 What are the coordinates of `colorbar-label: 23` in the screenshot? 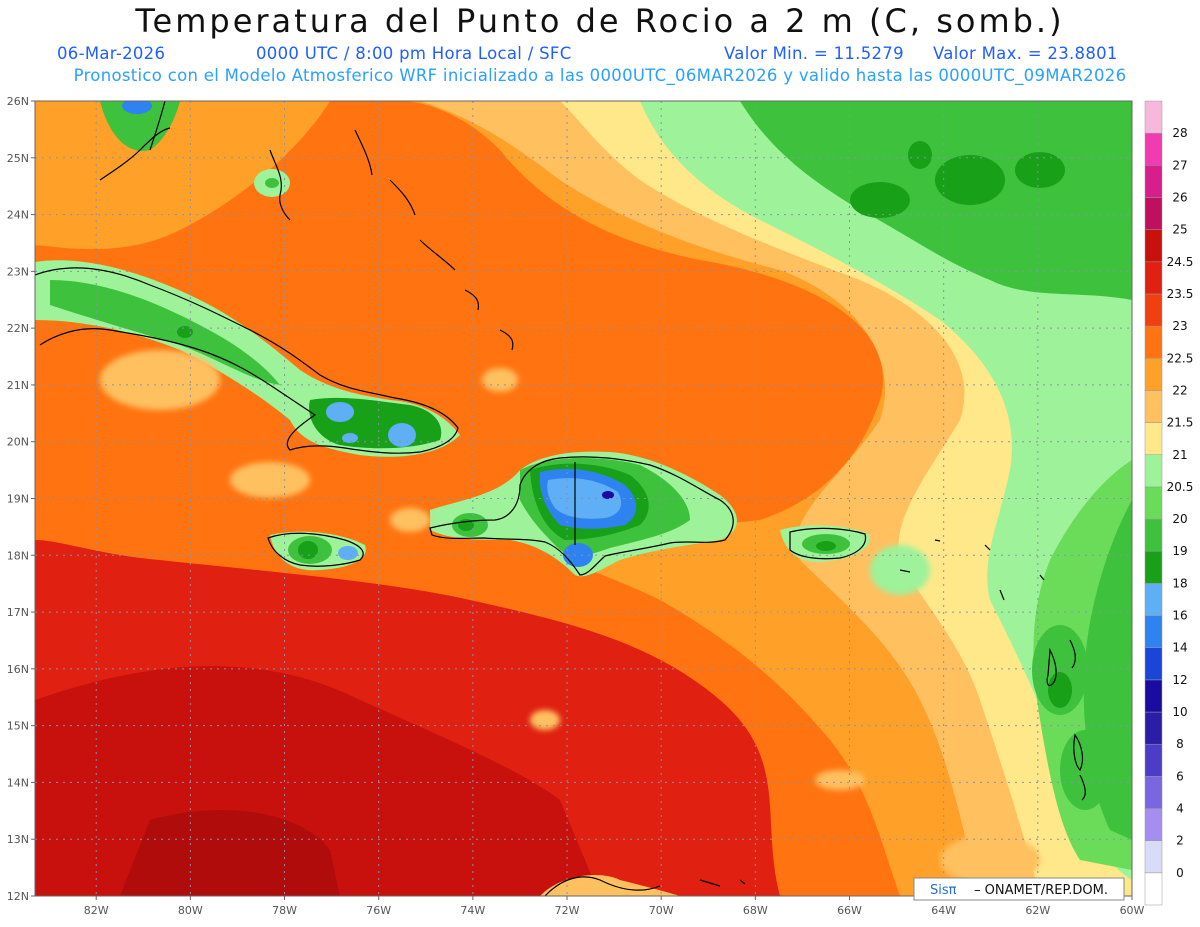 It's located at (1179, 326).